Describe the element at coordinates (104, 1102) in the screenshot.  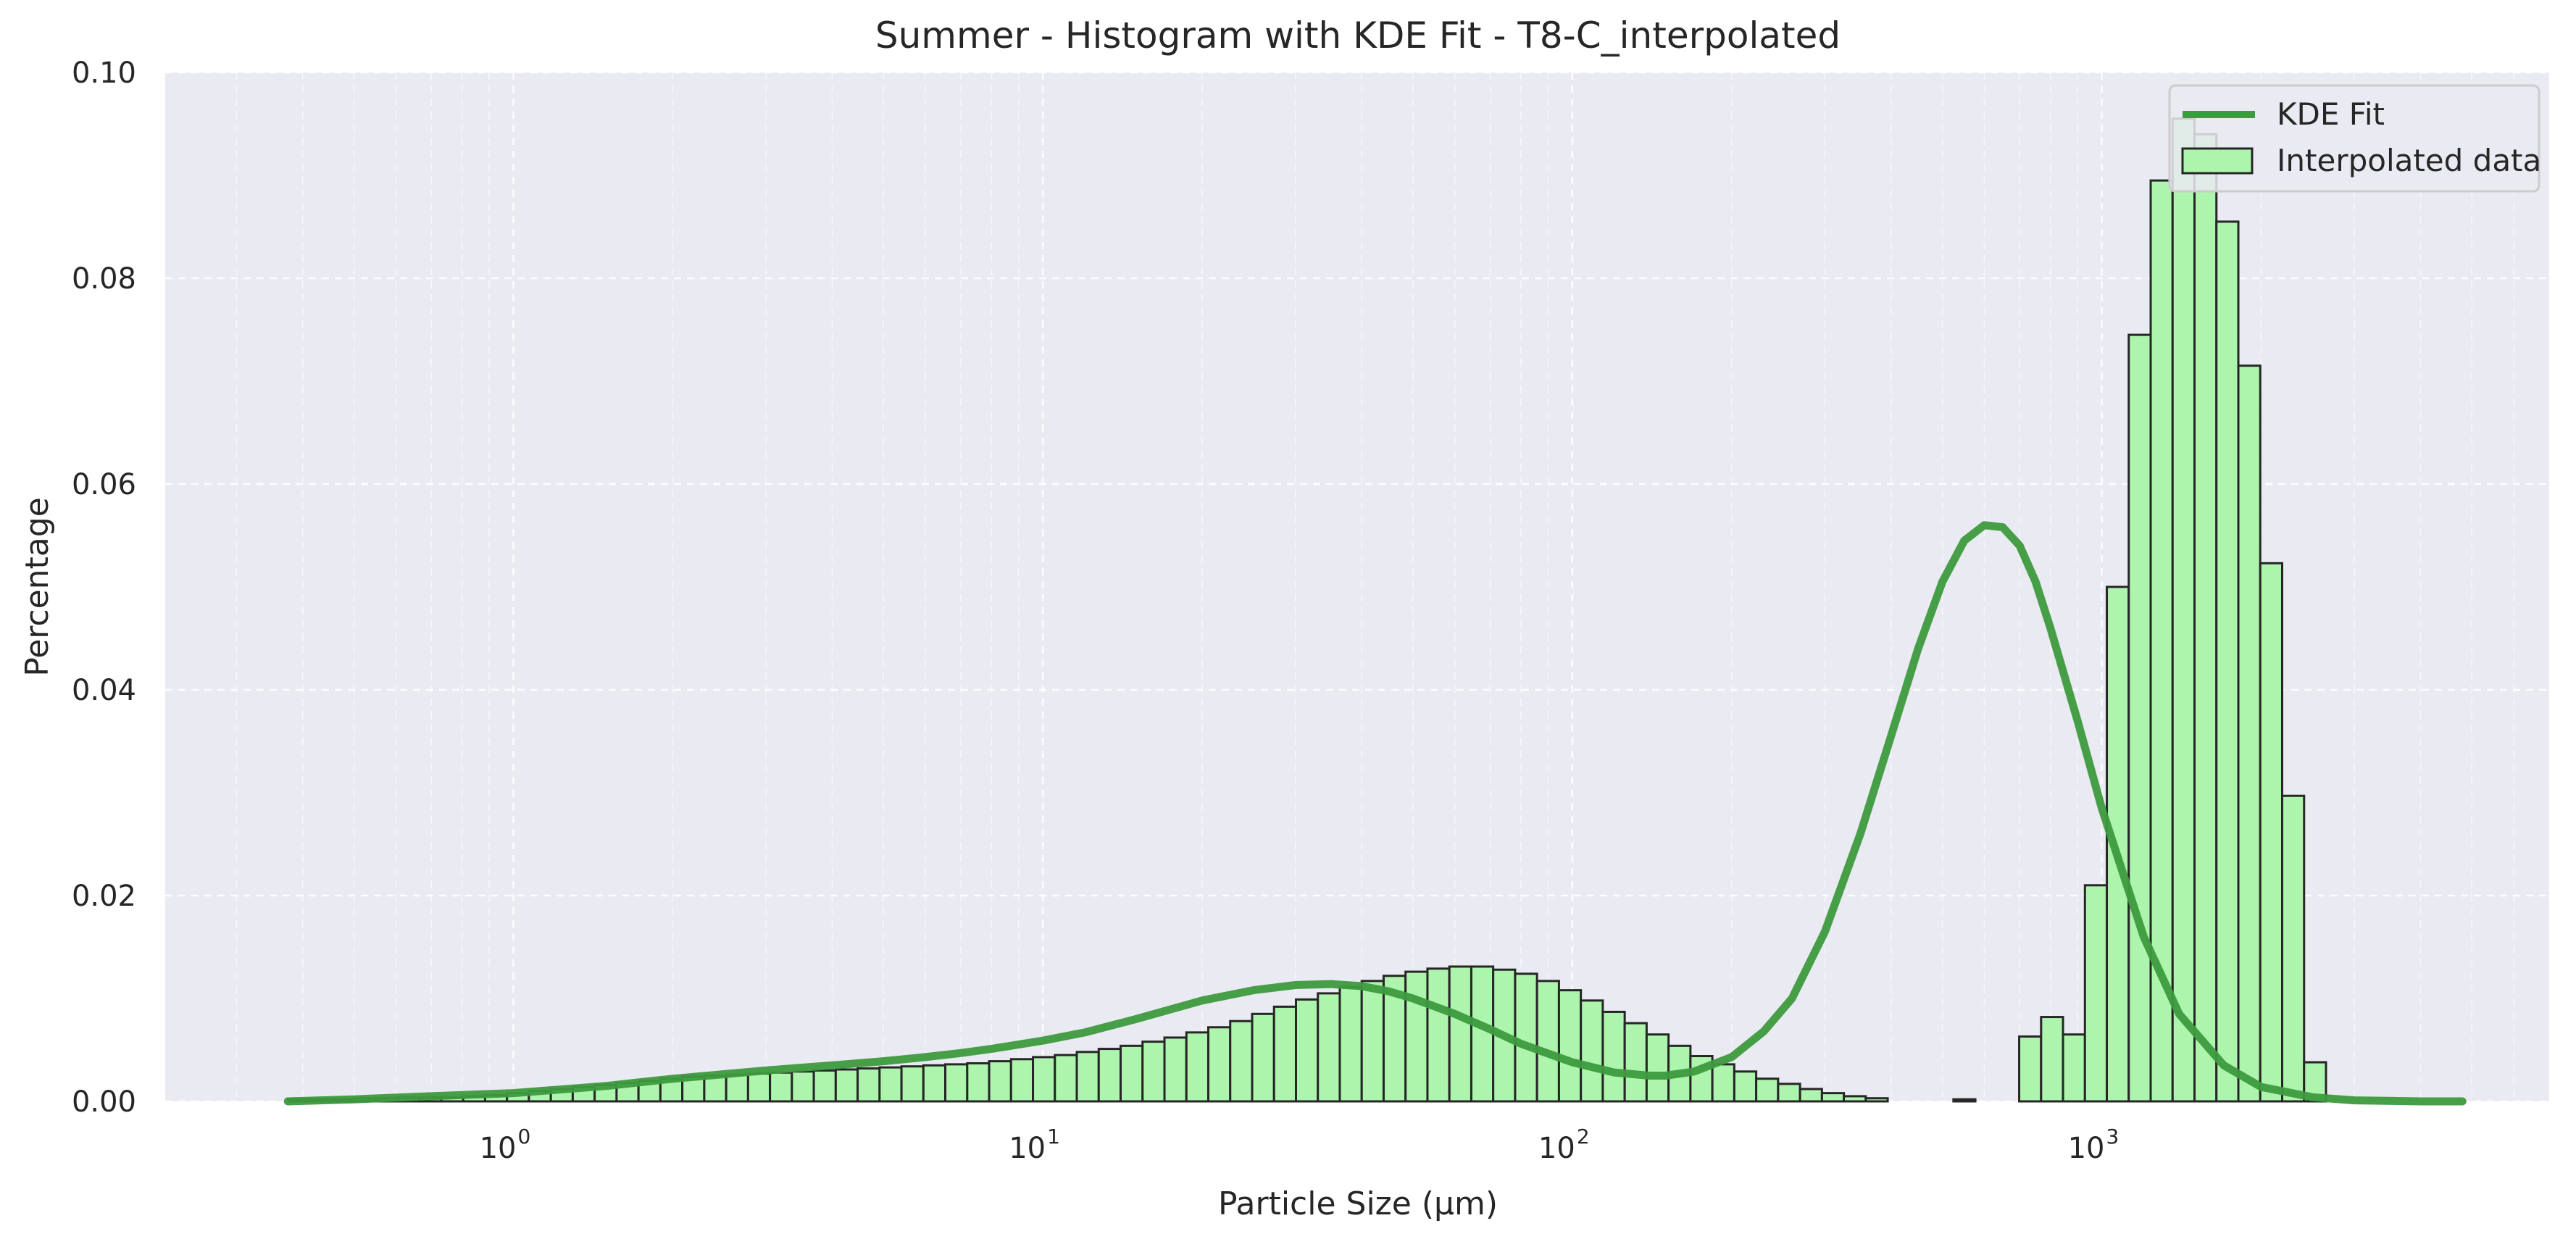
I see `y-tick-label: 0.00` at that location.